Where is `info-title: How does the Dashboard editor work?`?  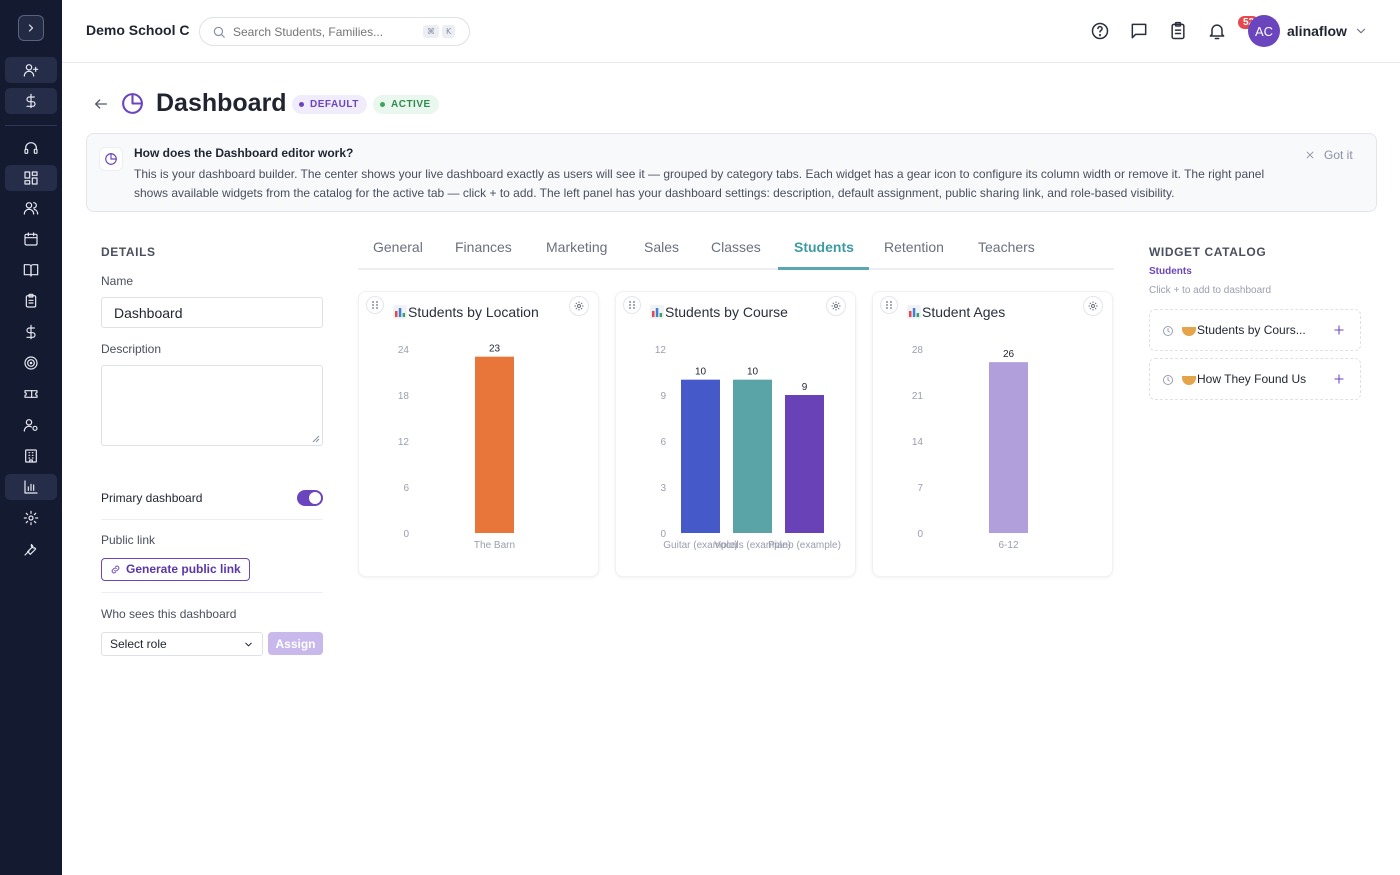 info-title: How does the Dashboard editor work? is located at coordinates (244, 153).